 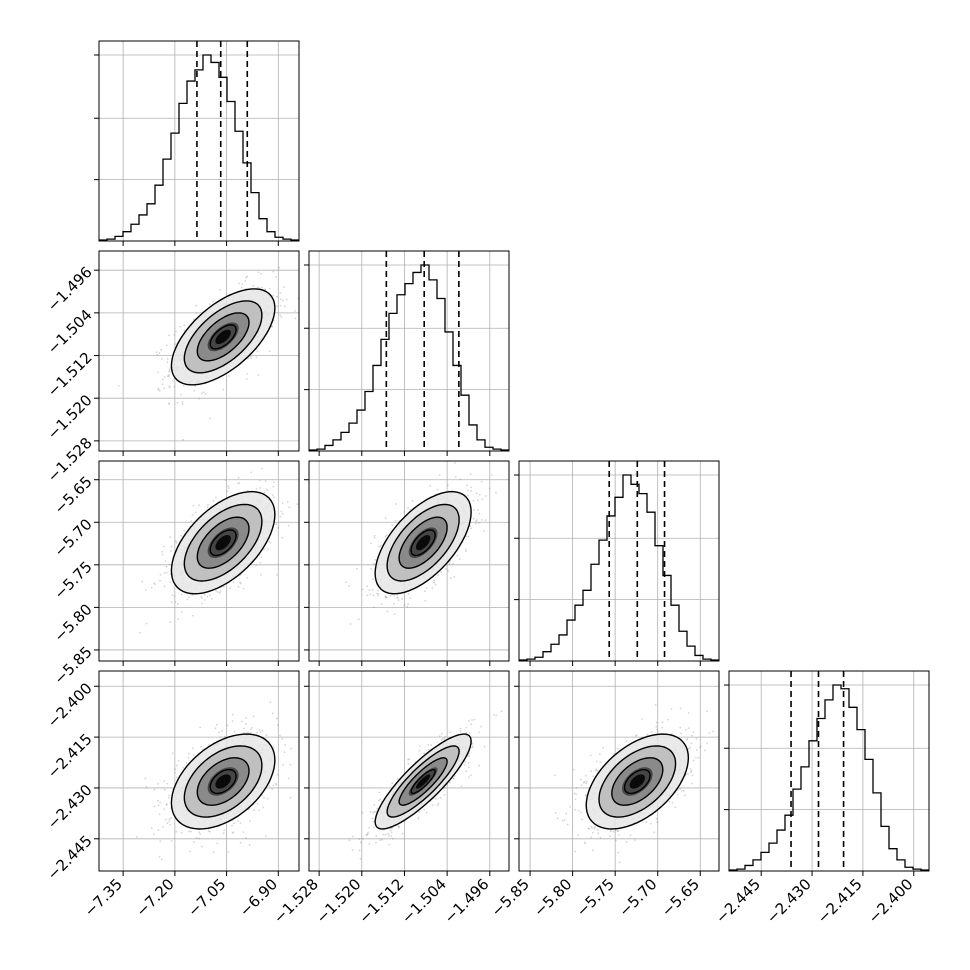 What do you see at coordinates (840, 901) in the screenshot?
I see `x-tick-label: −2.415` at bounding box center [840, 901].